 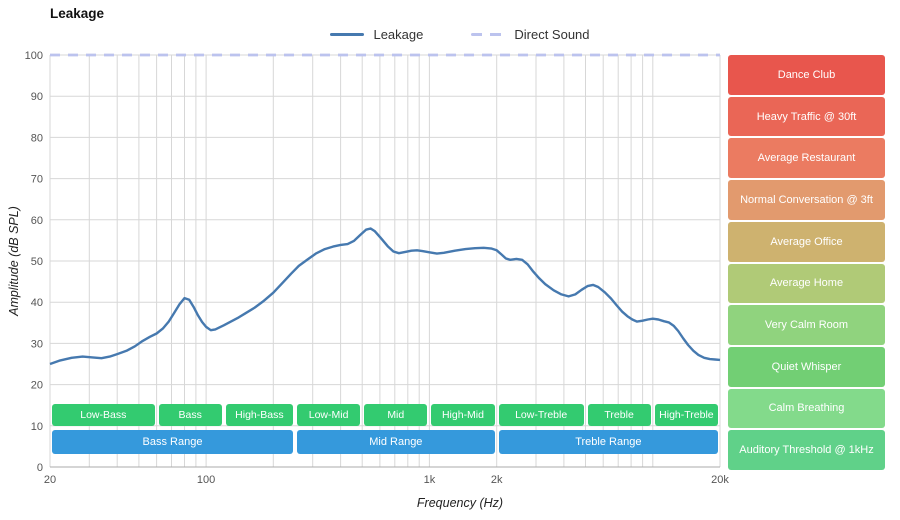 I want to click on band-bass-range: Bass Range, so click(x=172, y=442).